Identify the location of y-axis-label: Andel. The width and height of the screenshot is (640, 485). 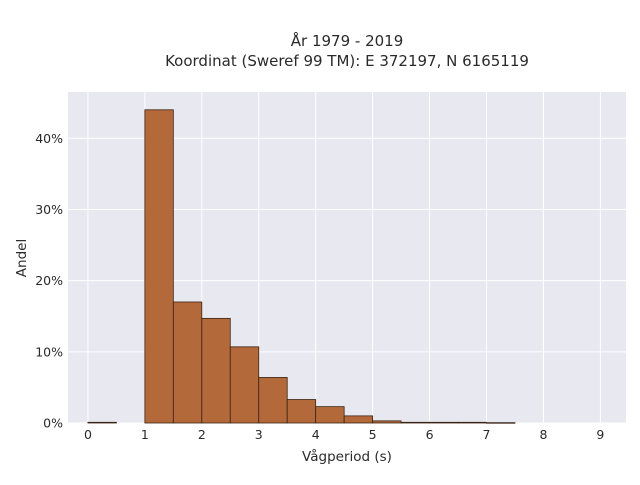
(22, 258).